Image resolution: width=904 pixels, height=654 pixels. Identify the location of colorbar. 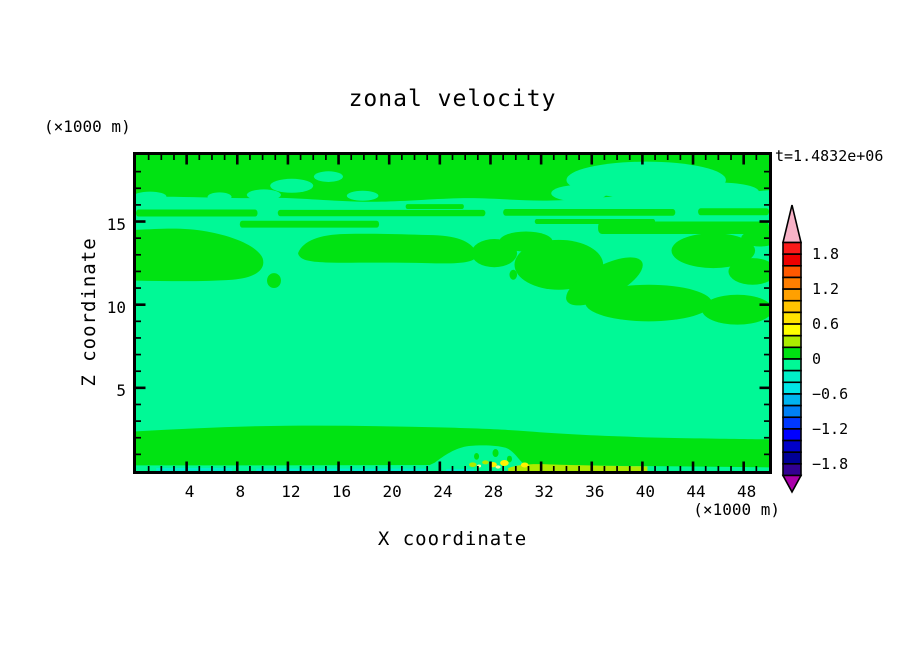
(792, 349).